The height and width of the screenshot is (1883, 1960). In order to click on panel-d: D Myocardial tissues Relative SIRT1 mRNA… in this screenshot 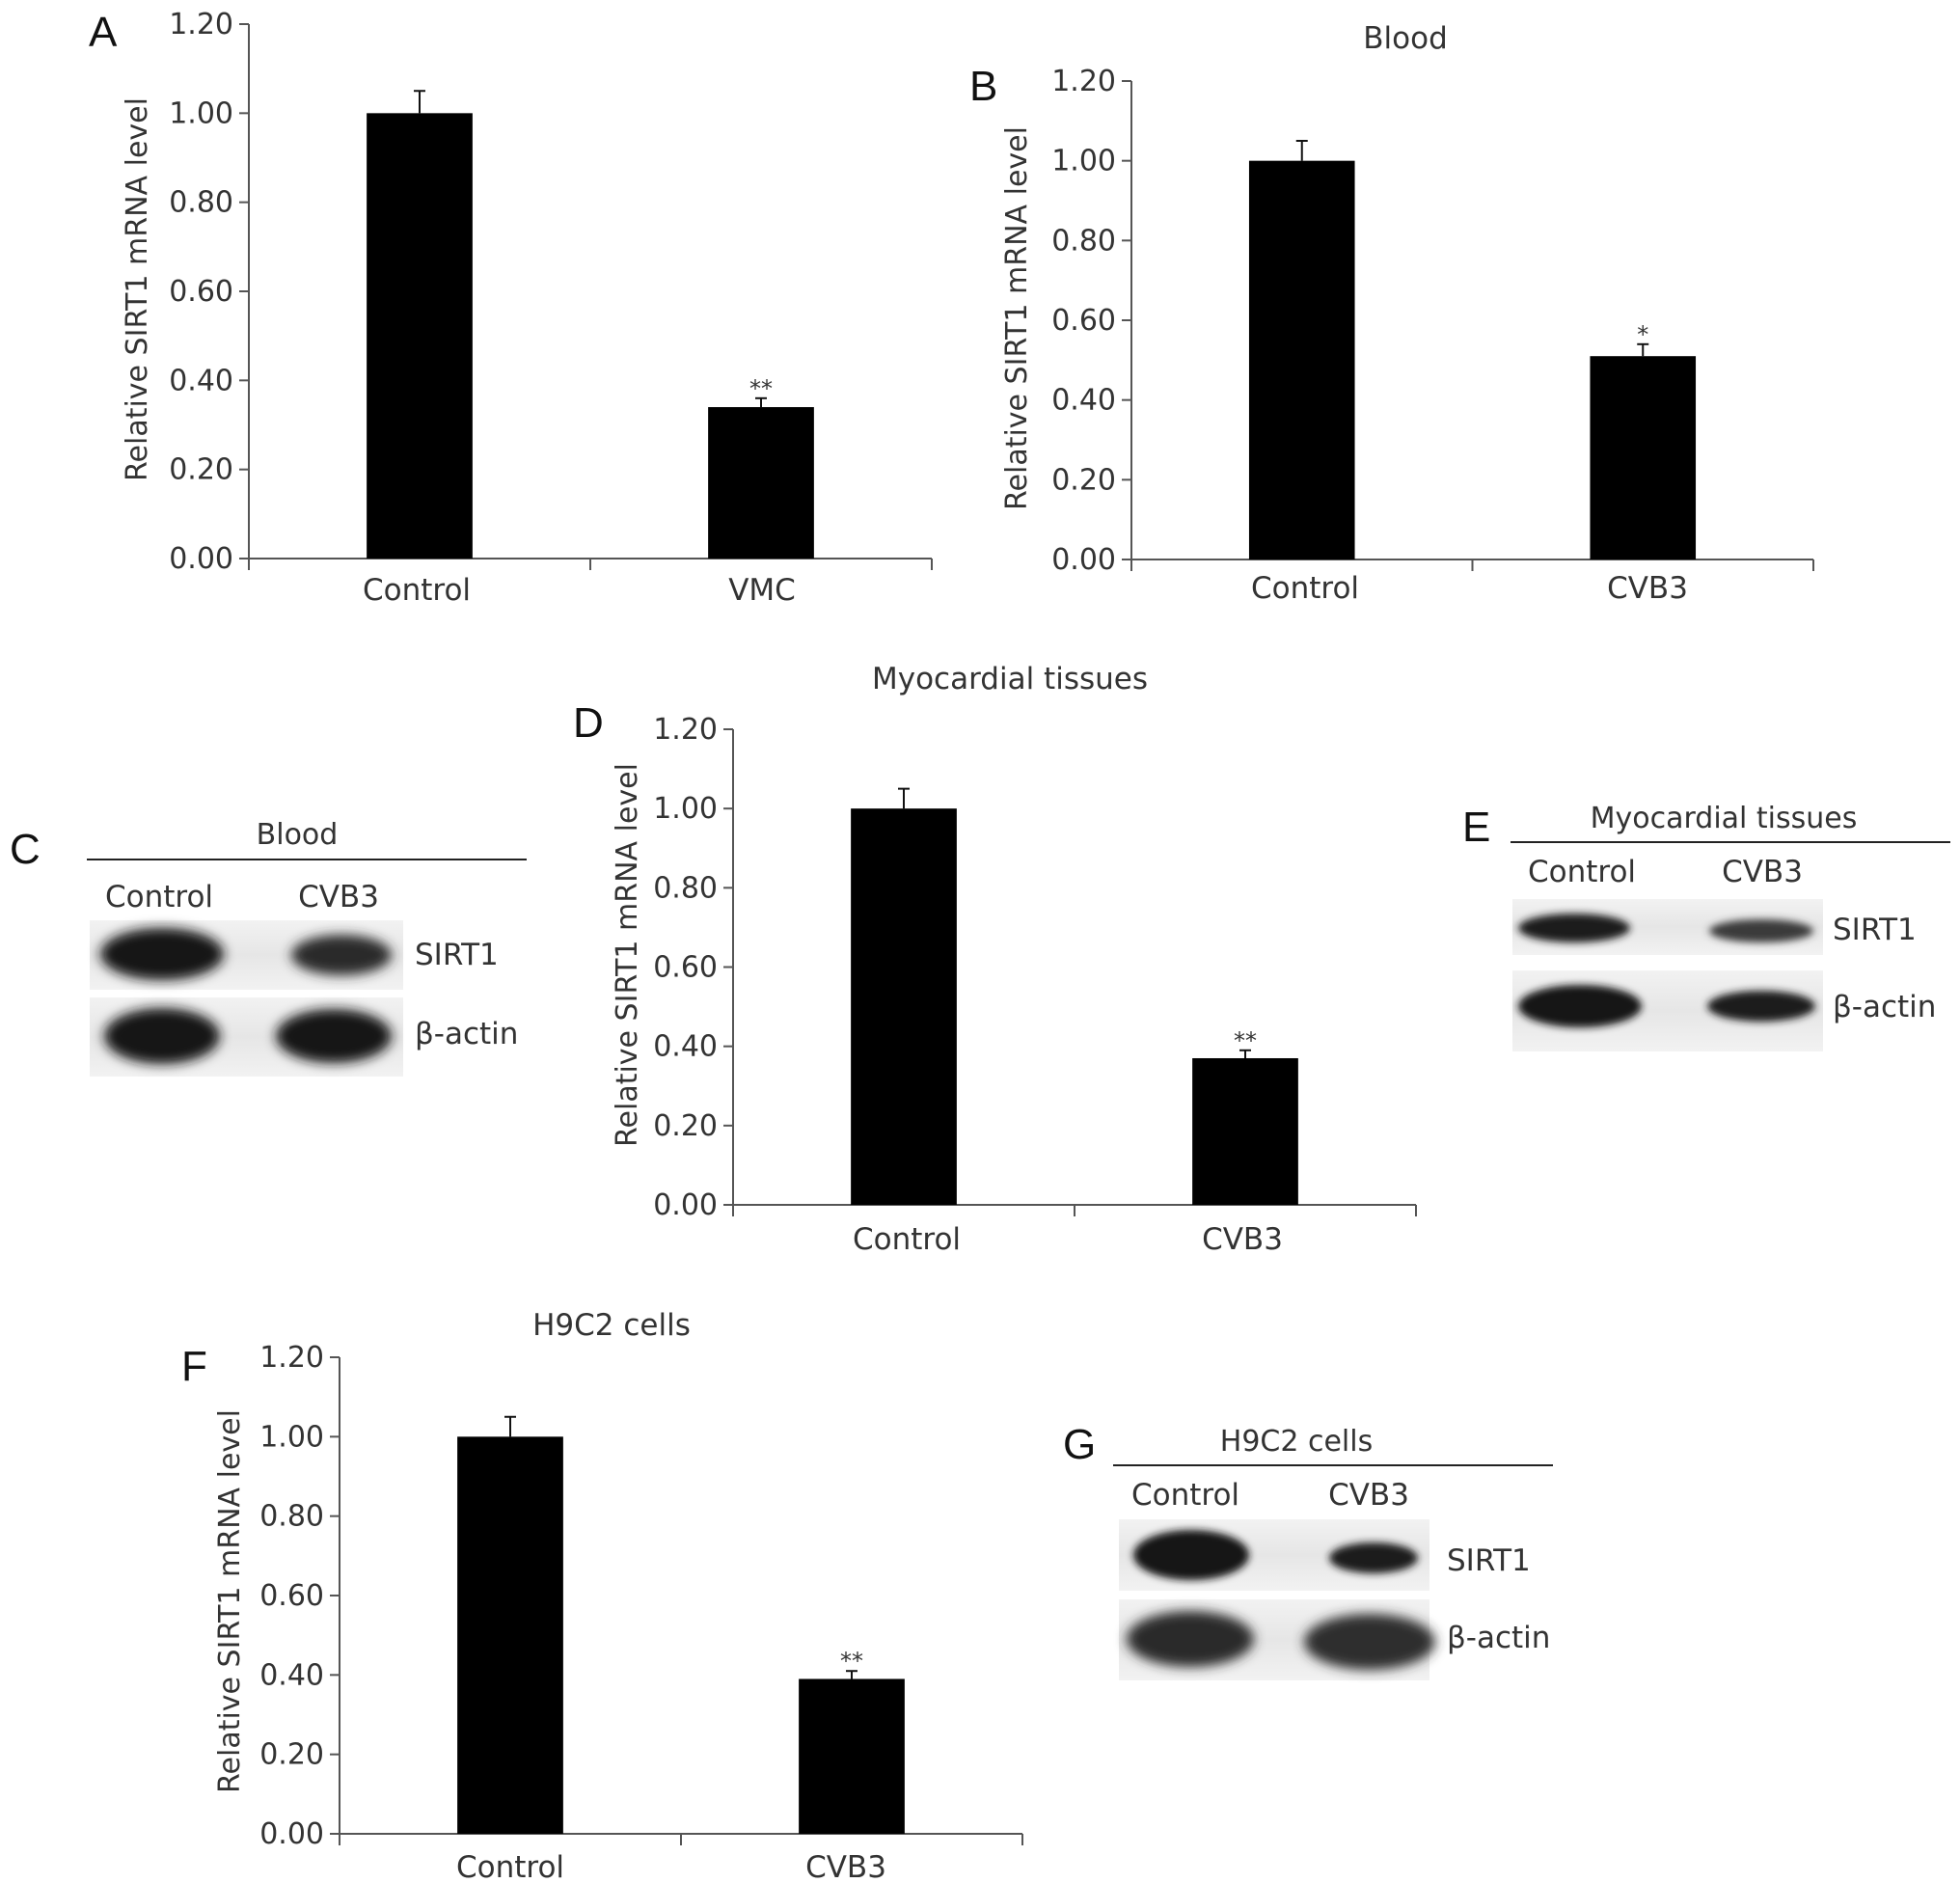, I will do `click(995, 960)`.